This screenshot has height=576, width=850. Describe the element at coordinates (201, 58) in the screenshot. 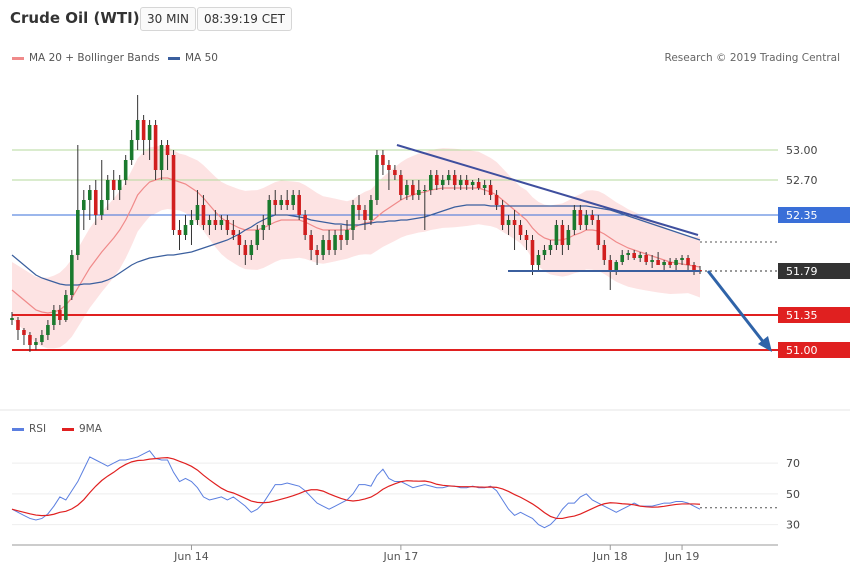

I see `legend-ma50-label: MA 50` at that location.